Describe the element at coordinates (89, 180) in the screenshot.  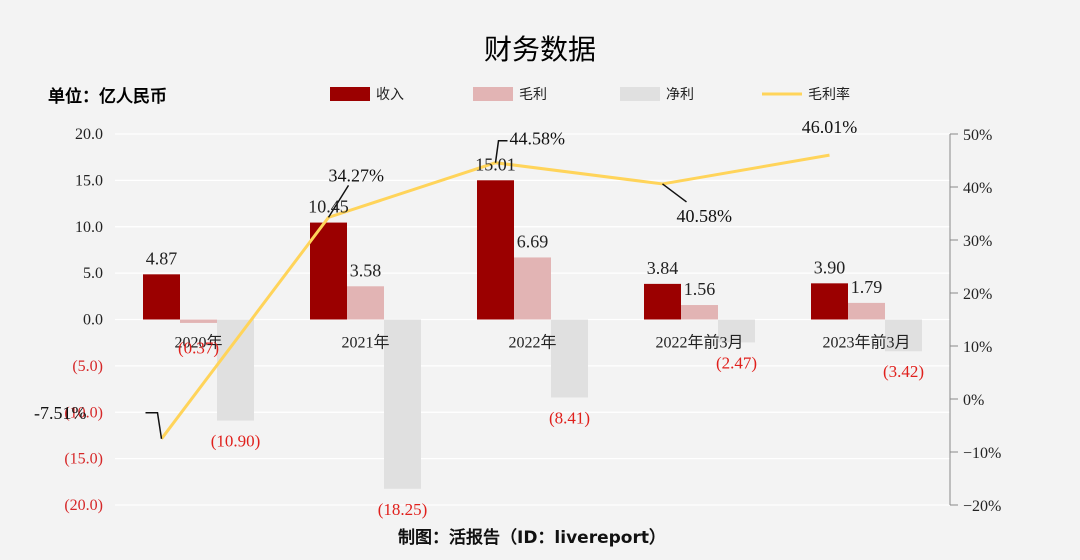
I see `left-axis-tick-label: 15.0` at that location.